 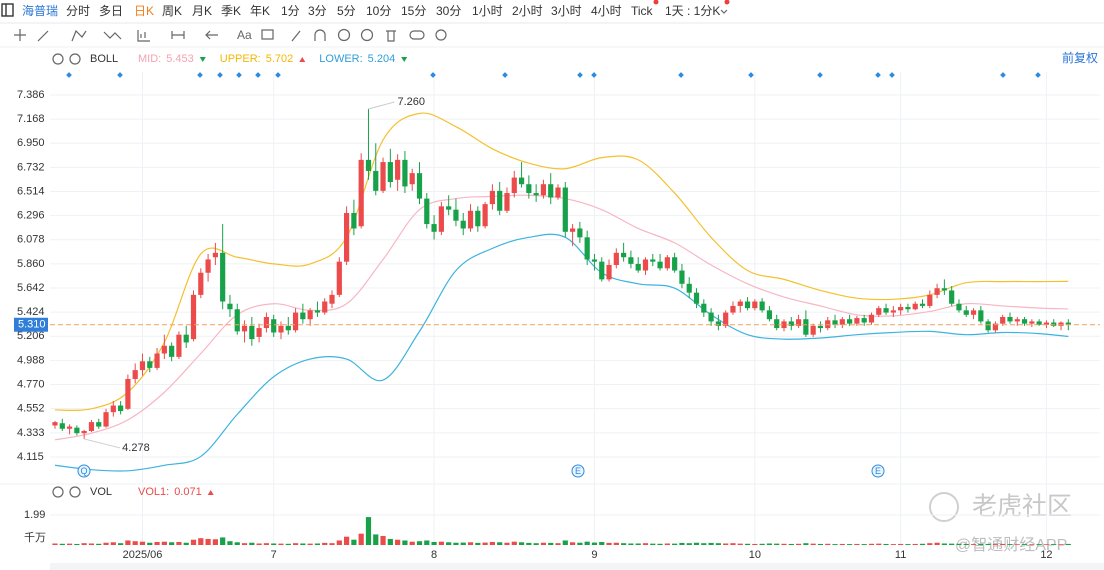 I want to click on tool-hide, so click(x=367, y=35).